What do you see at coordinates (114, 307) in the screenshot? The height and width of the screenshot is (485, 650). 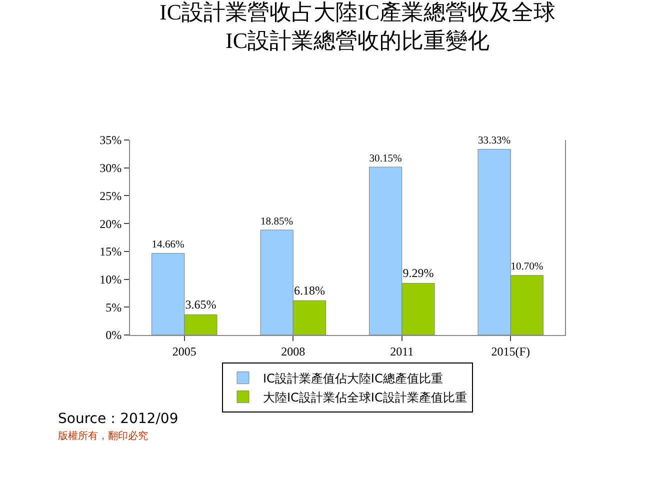 I see `y-tick-label: 5%` at bounding box center [114, 307].